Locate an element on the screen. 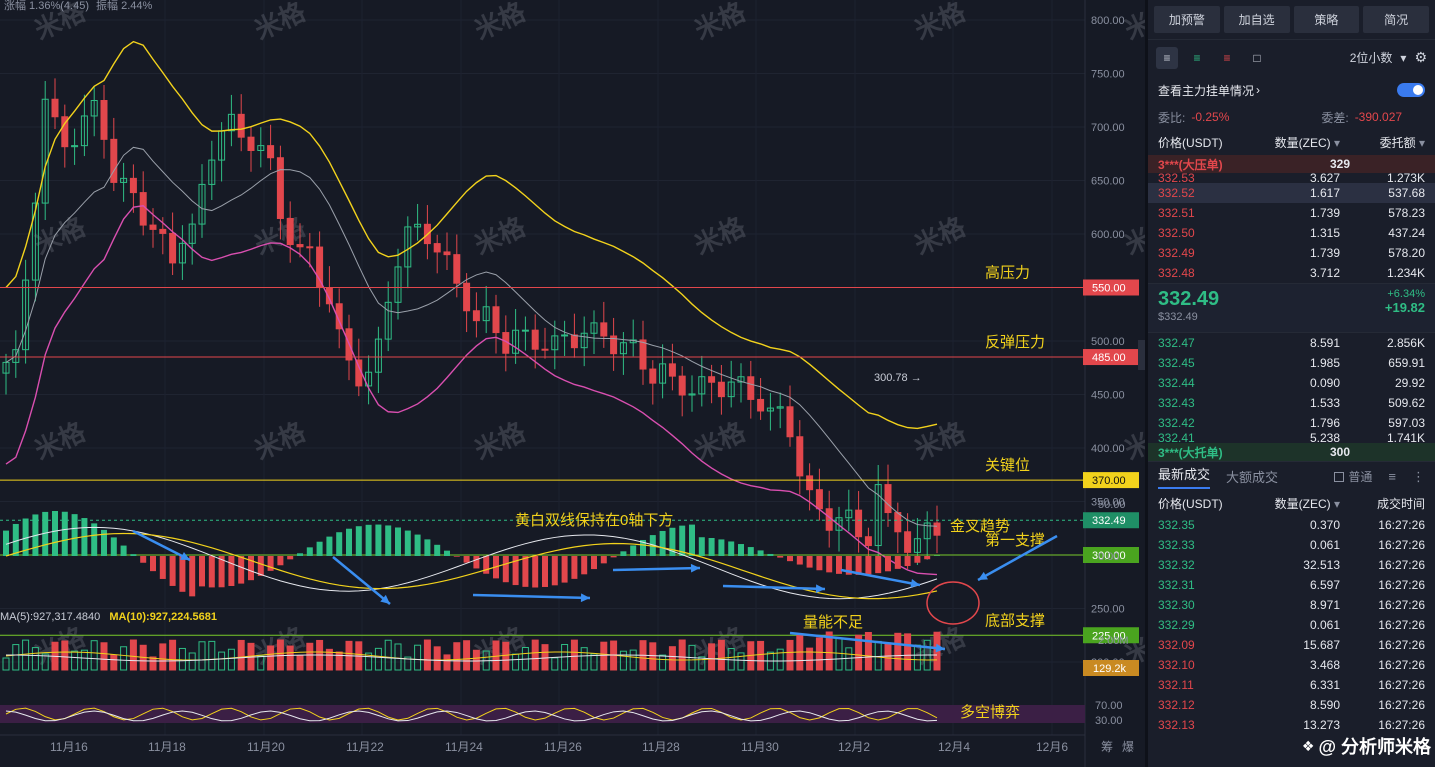 The height and width of the screenshot is (767, 1435). ask-row: 332.48 3.712 1.234K is located at coordinates (1291, 273).